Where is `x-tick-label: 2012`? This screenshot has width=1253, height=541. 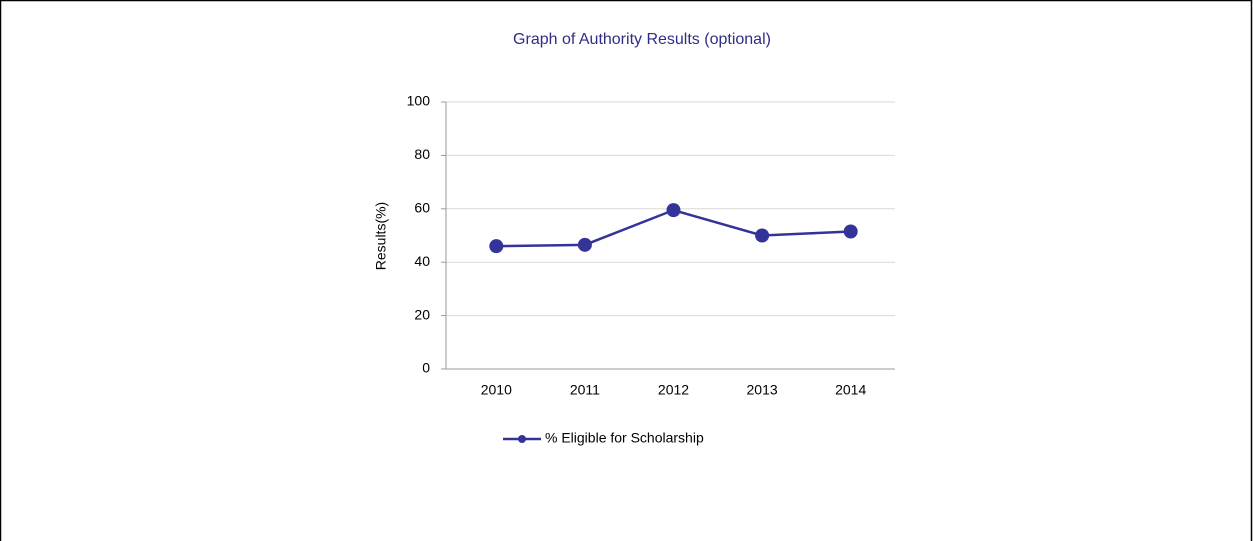
x-tick-label: 2012 is located at coordinates (673, 390).